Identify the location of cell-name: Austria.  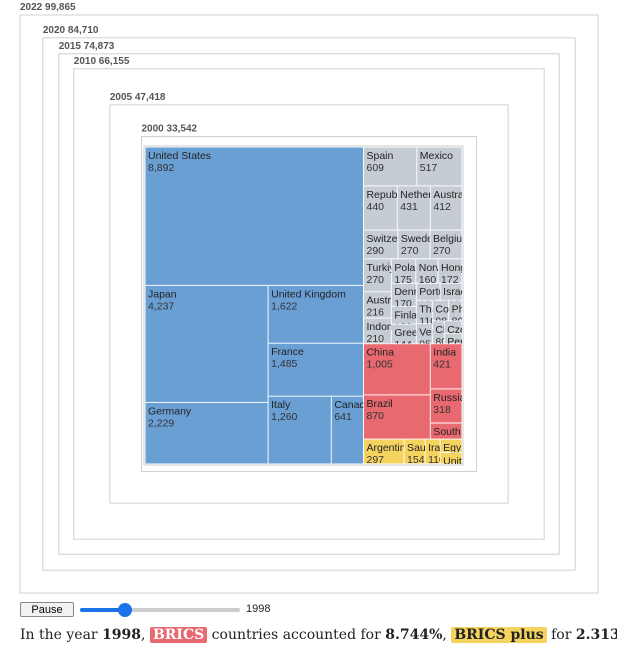
(382, 301).